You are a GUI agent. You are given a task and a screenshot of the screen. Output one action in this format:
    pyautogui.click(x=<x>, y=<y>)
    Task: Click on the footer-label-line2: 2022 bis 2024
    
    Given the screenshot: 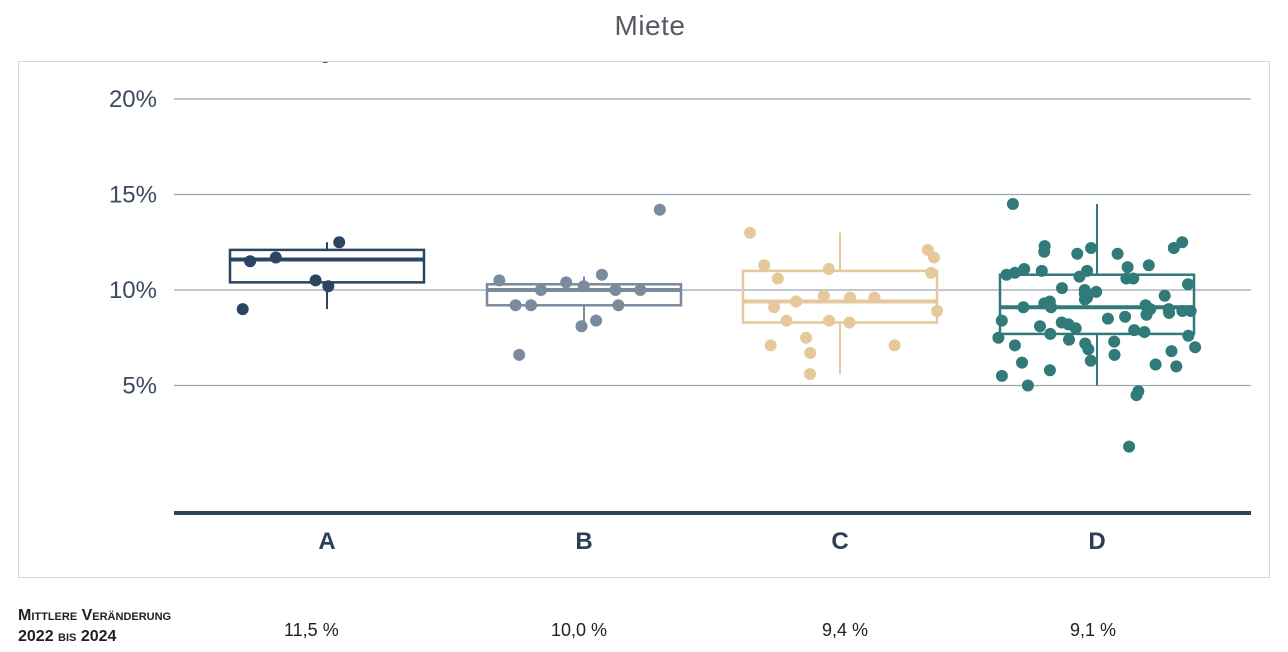 What is the action you would take?
    pyautogui.click(x=67, y=636)
    